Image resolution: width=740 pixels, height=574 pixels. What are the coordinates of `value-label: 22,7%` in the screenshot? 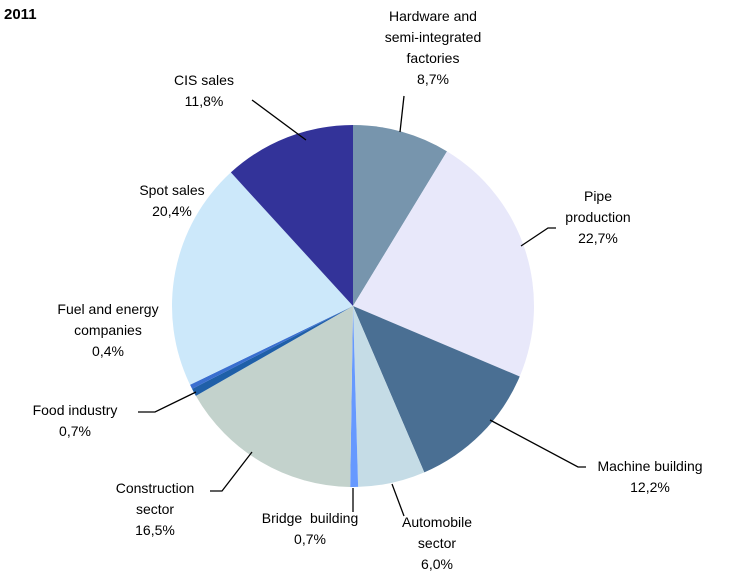 It's located at (598, 238).